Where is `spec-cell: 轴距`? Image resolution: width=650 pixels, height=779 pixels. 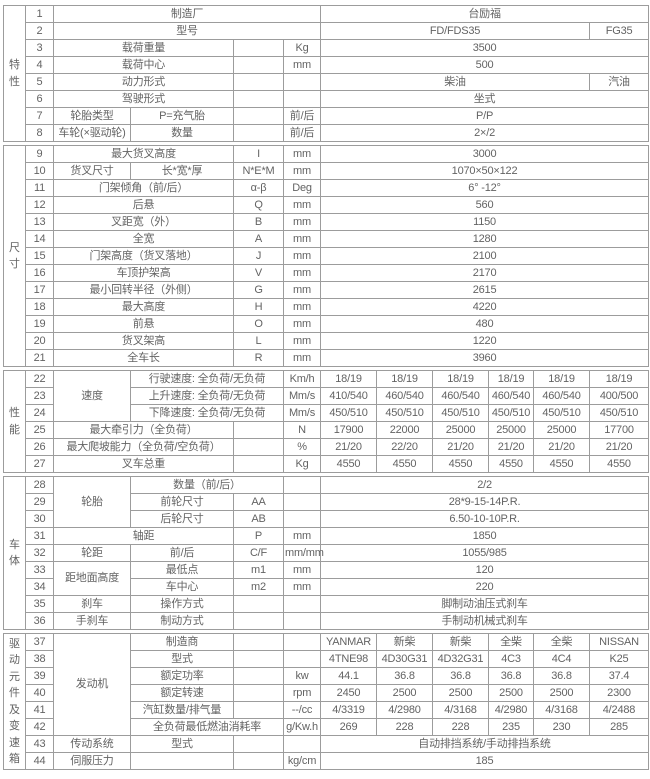
spec-cell: 轴距 is located at coordinates (143, 536).